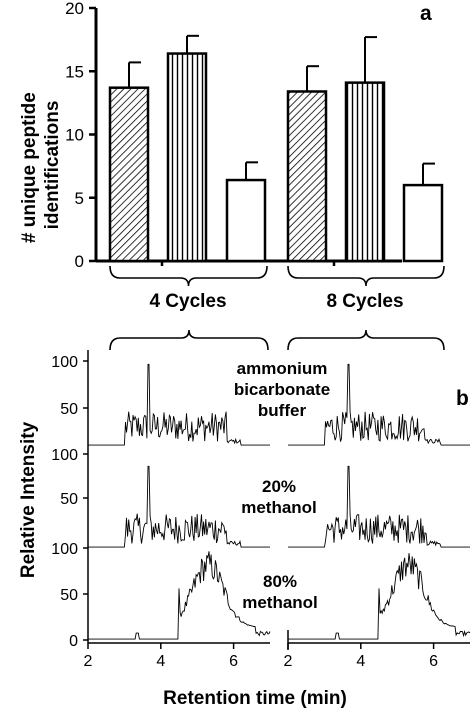 This screenshot has height=716, width=474. I want to click on panel-b-row-label-line: buffer, so click(282, 410).